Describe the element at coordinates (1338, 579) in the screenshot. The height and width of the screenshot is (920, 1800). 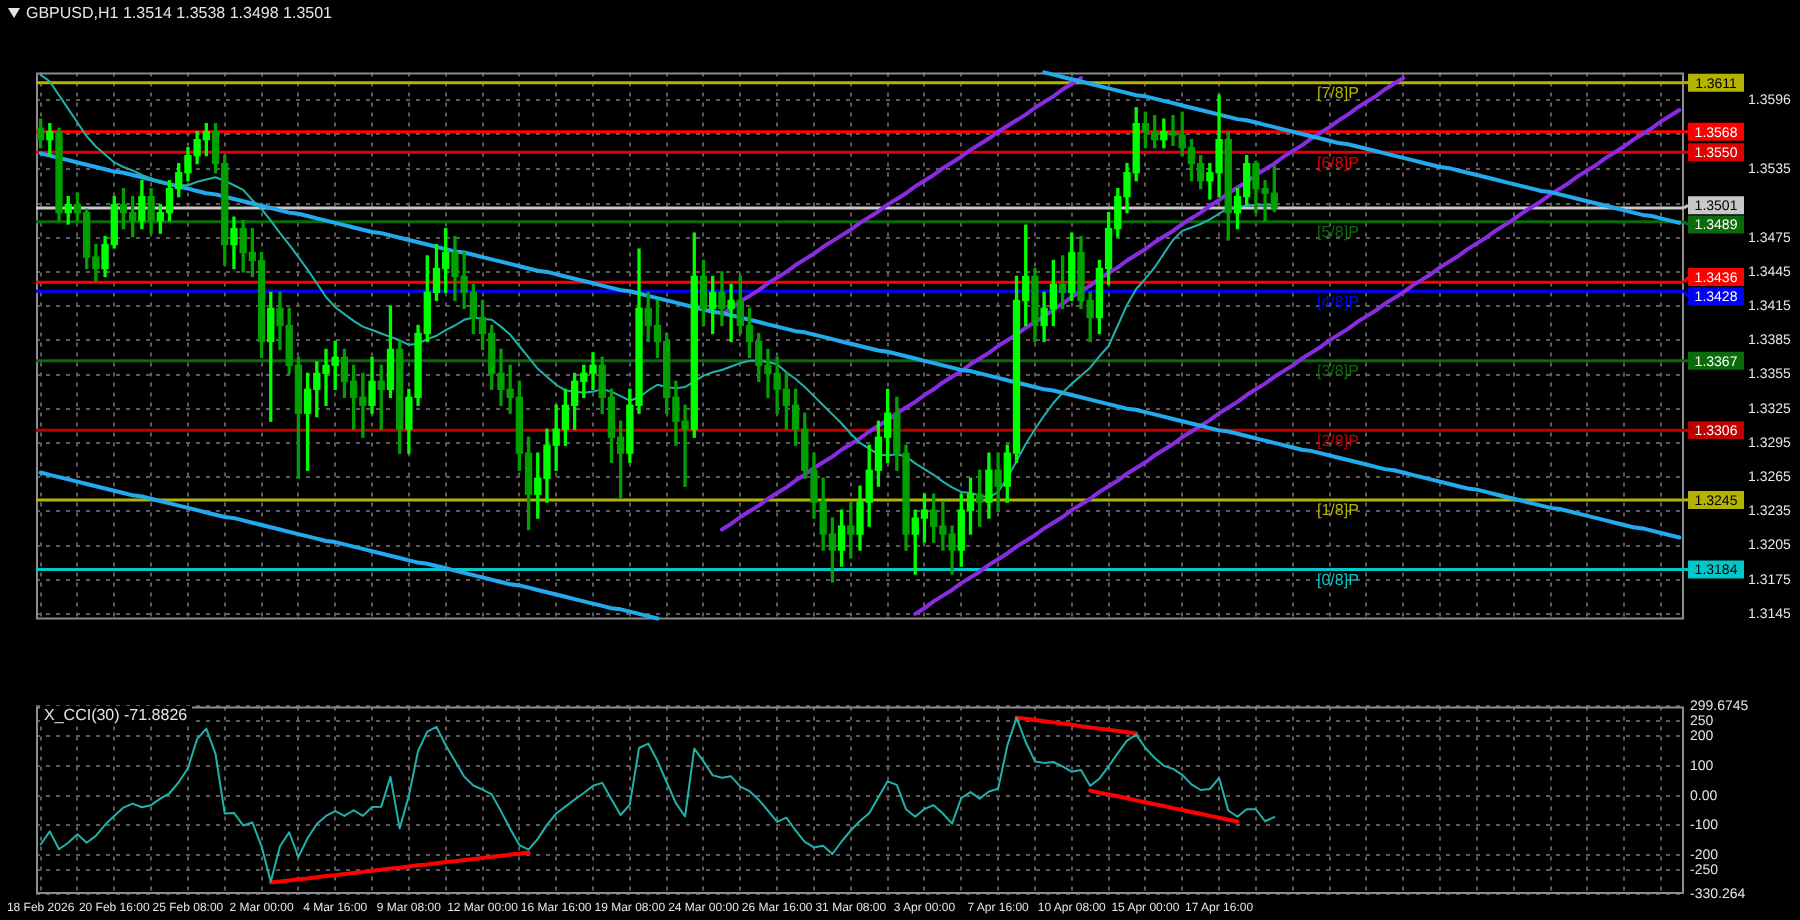
I see `annotation: [0/8]P` at that location.